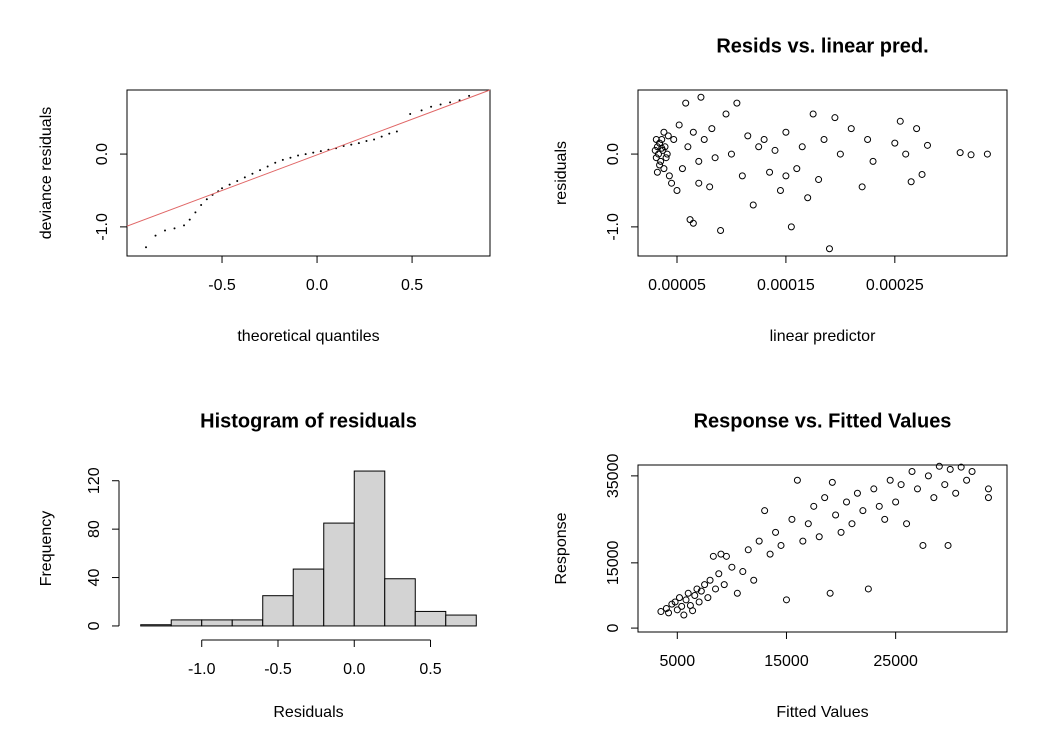  I want to click on x-tick-label: -0.5, so click(278, 669).